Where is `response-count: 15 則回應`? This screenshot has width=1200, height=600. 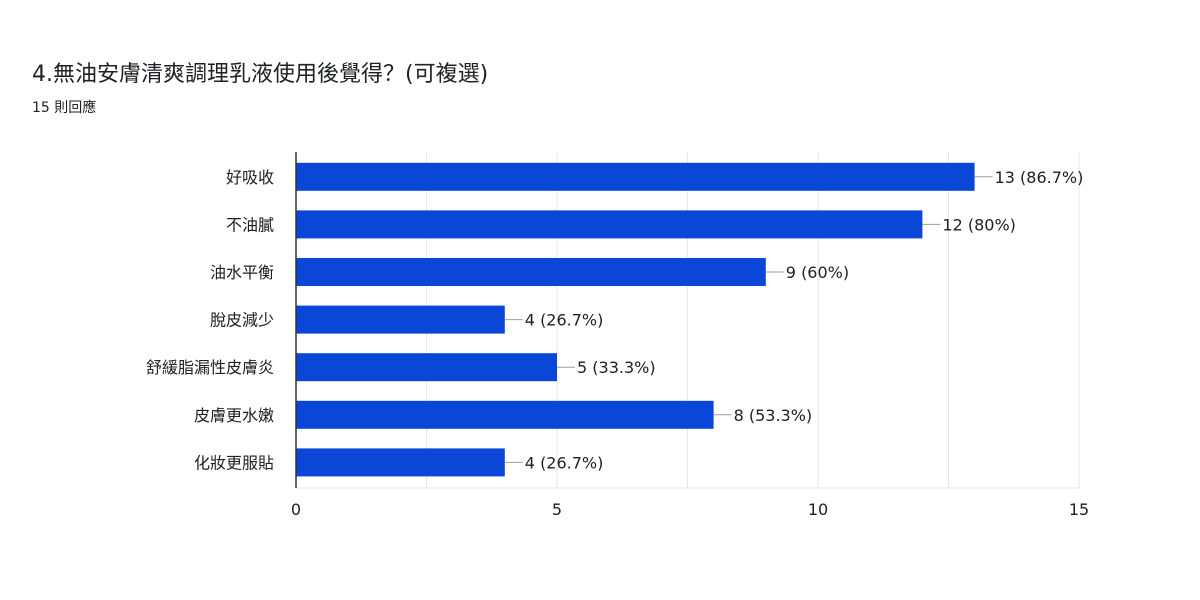 response-count: 15 則回應 is located at coordinates (64, 108).